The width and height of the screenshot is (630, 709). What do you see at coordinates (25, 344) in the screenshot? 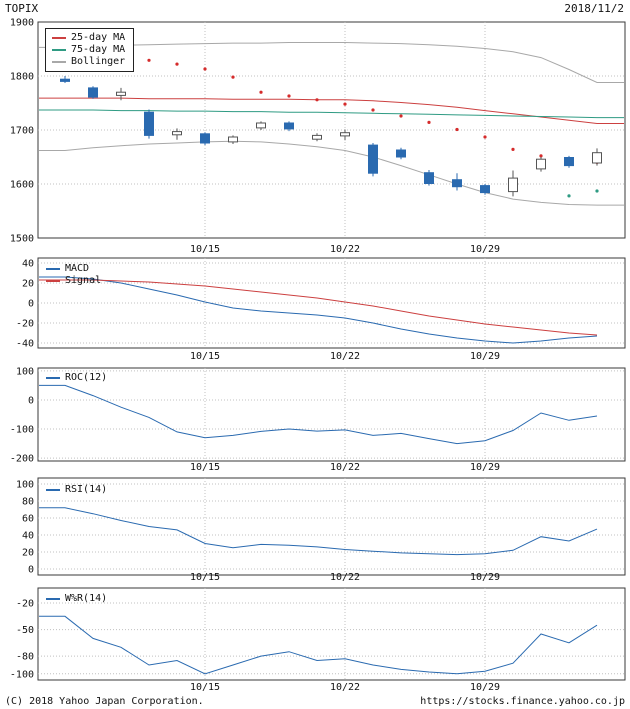
I see `y-tick-label: -40` at bounding box center [25, 344].